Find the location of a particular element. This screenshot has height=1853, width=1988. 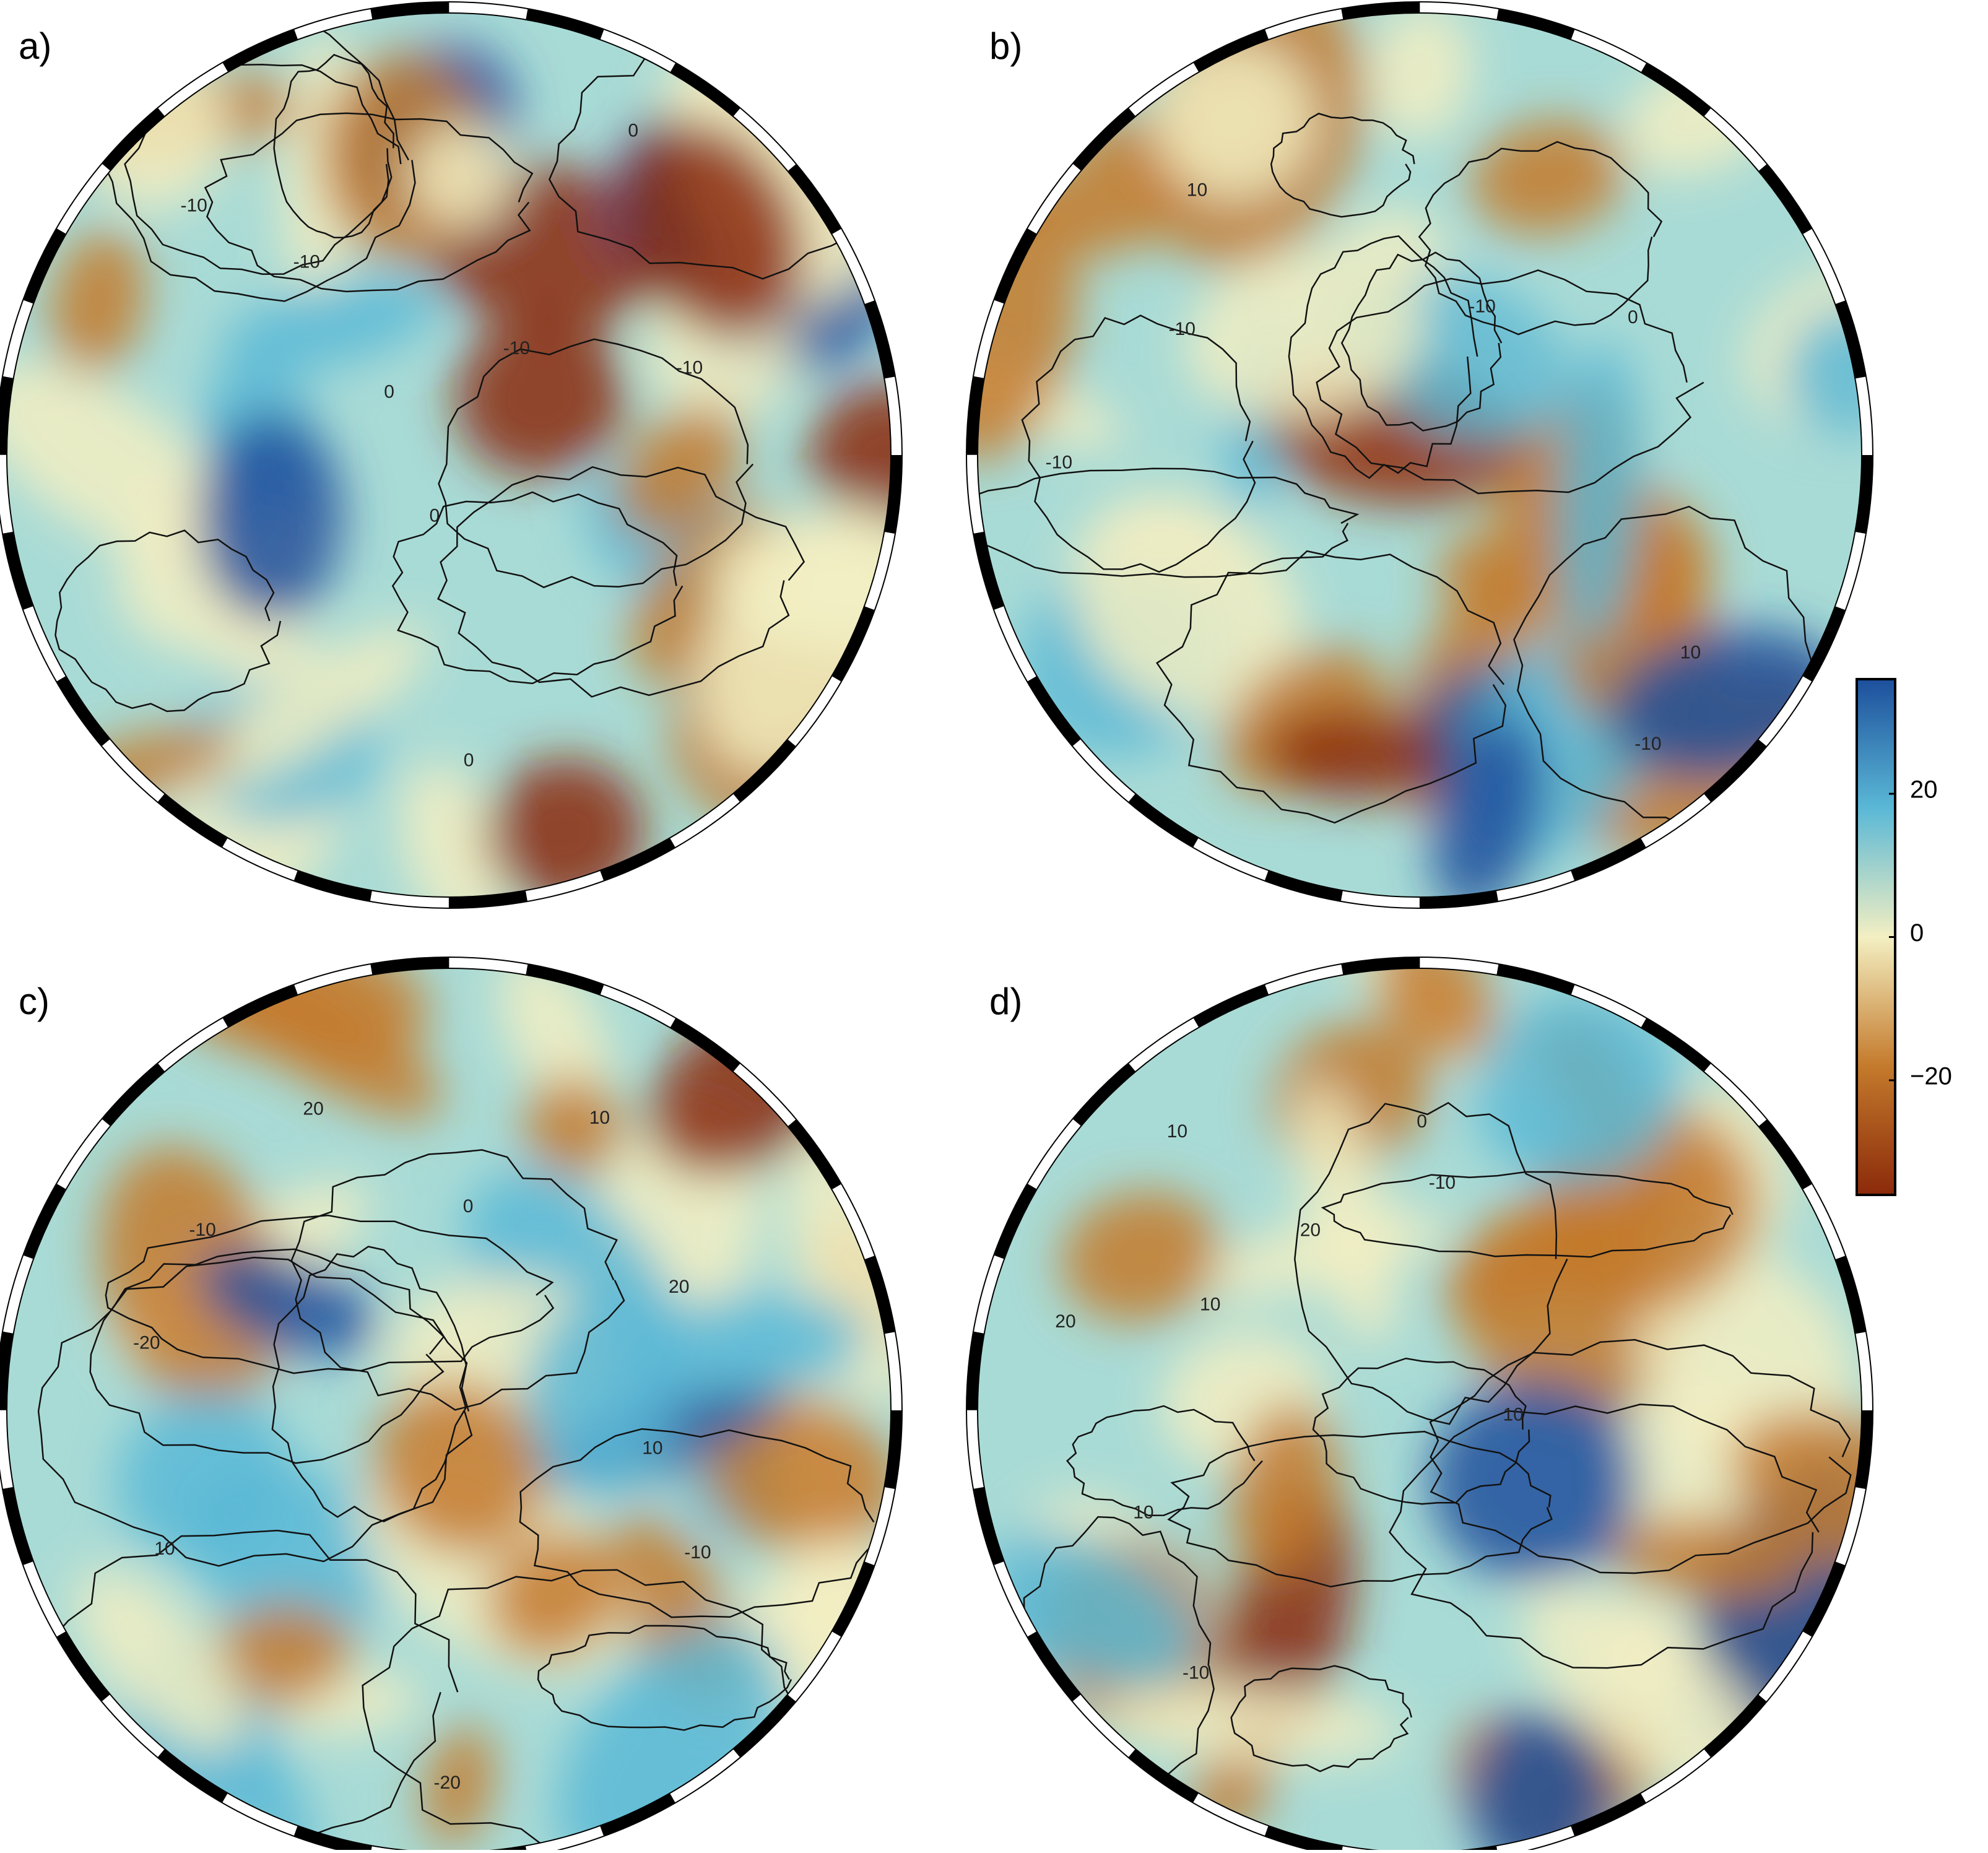

colorbar is located at coordinates (1876, 937).